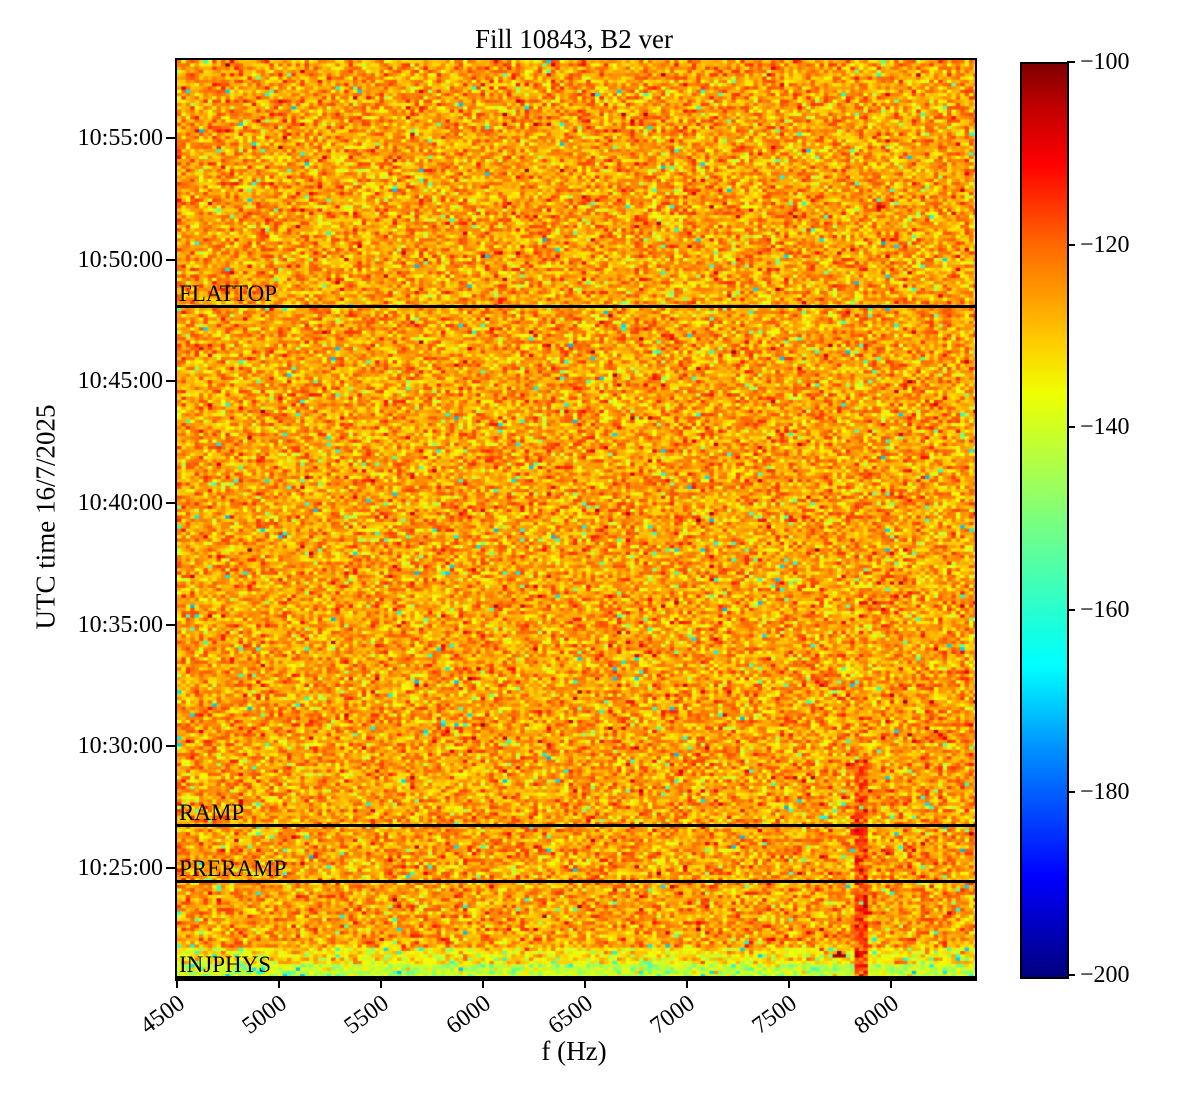 This screenshot has height=1100, width=1200. Describe the element at coordinates (576, 826) in the screenshot. I see `marker-line-ramp` at that location.